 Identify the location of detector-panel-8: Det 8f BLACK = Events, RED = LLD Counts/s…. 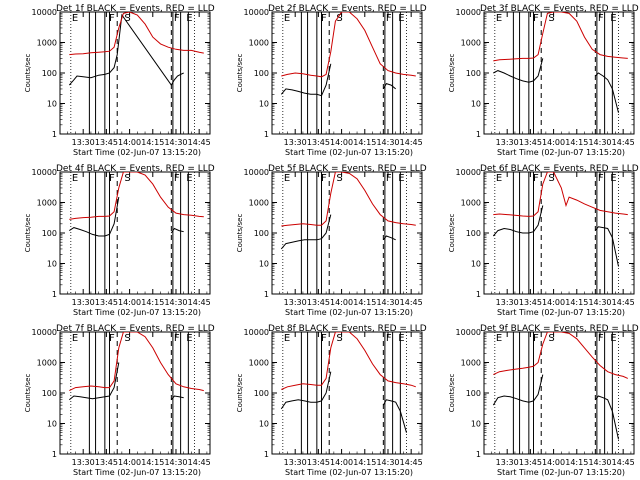
(331, 400).